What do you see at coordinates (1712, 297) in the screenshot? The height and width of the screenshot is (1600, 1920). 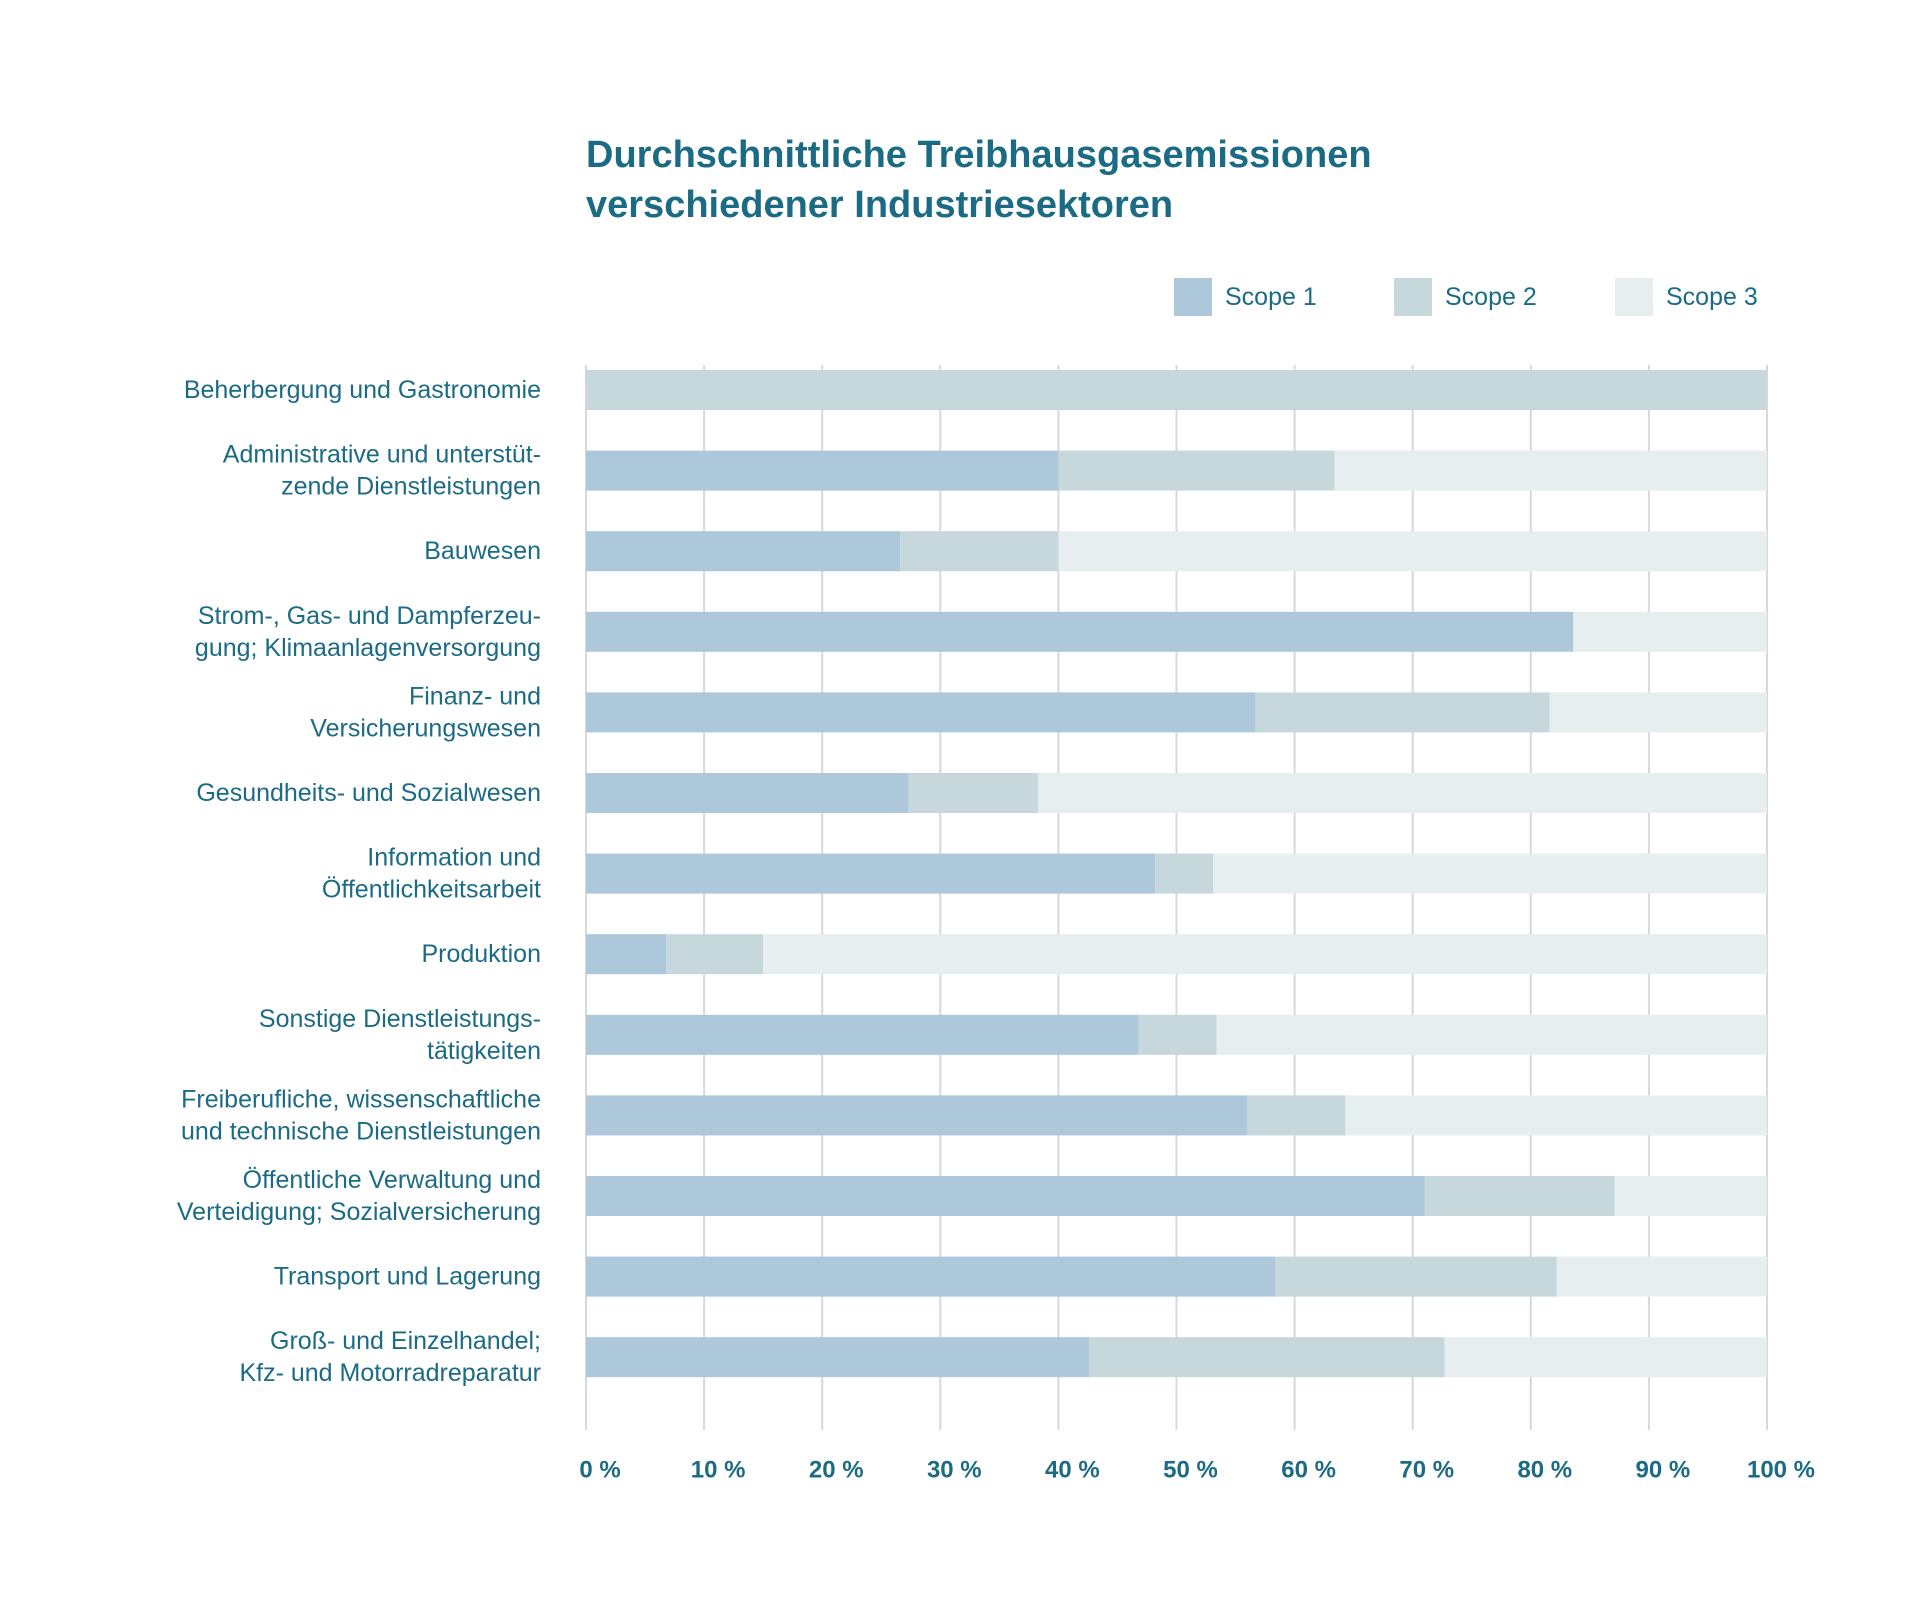 I see `legend-label-scope-3: Scope 3` at bounding box center [1712, 297].